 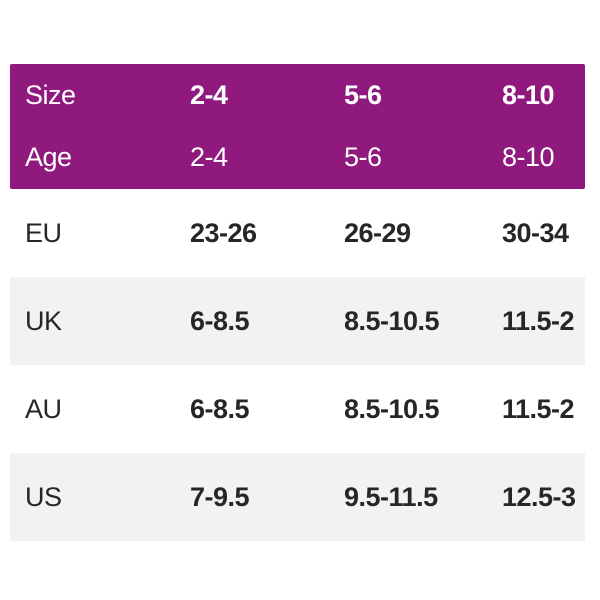 I want to click on size-value-2: 5-6, so click(x=363, y=94).